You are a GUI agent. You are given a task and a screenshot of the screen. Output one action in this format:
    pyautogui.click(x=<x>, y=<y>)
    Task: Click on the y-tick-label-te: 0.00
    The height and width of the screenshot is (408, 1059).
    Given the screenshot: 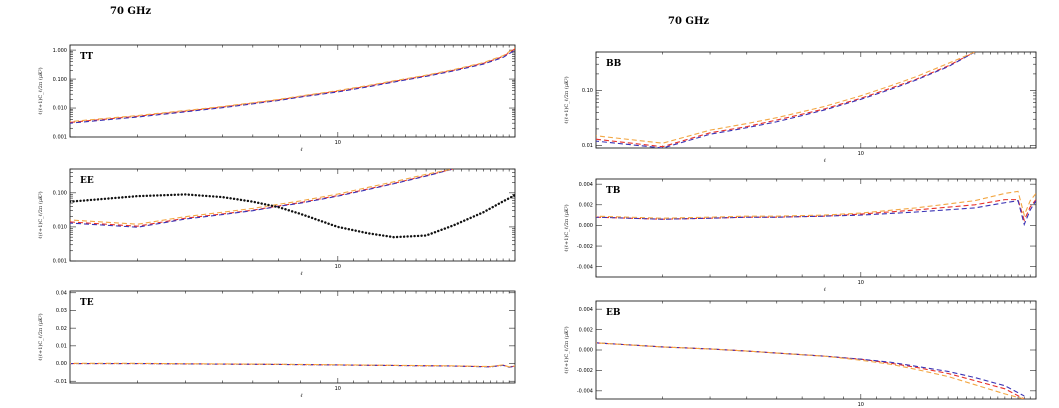 What is the action you would take?
    pyautogui.click(x=61, y=364)
    